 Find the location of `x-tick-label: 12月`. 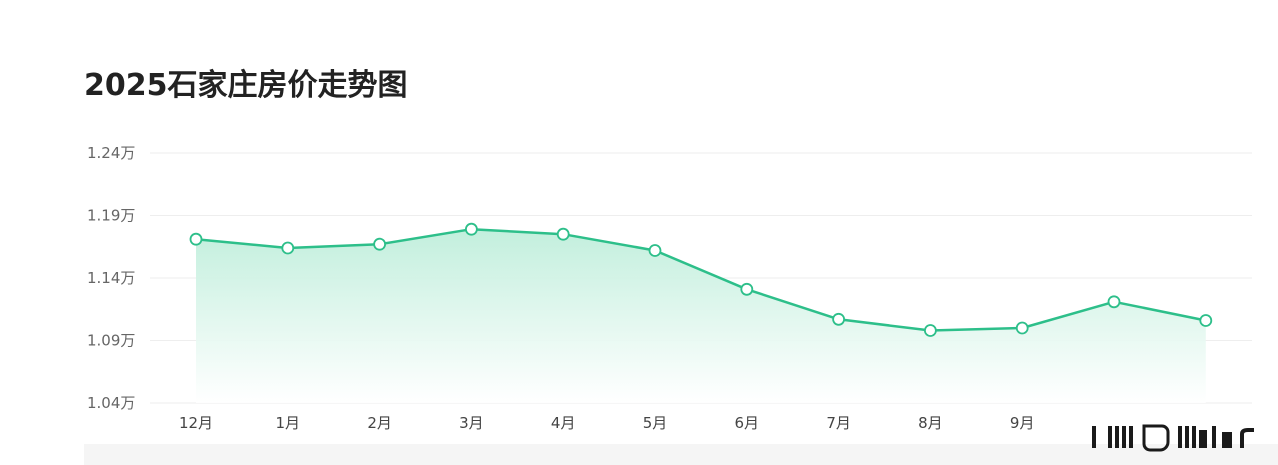

x-tick-label: 12月 is located at coordinates (196, 423).